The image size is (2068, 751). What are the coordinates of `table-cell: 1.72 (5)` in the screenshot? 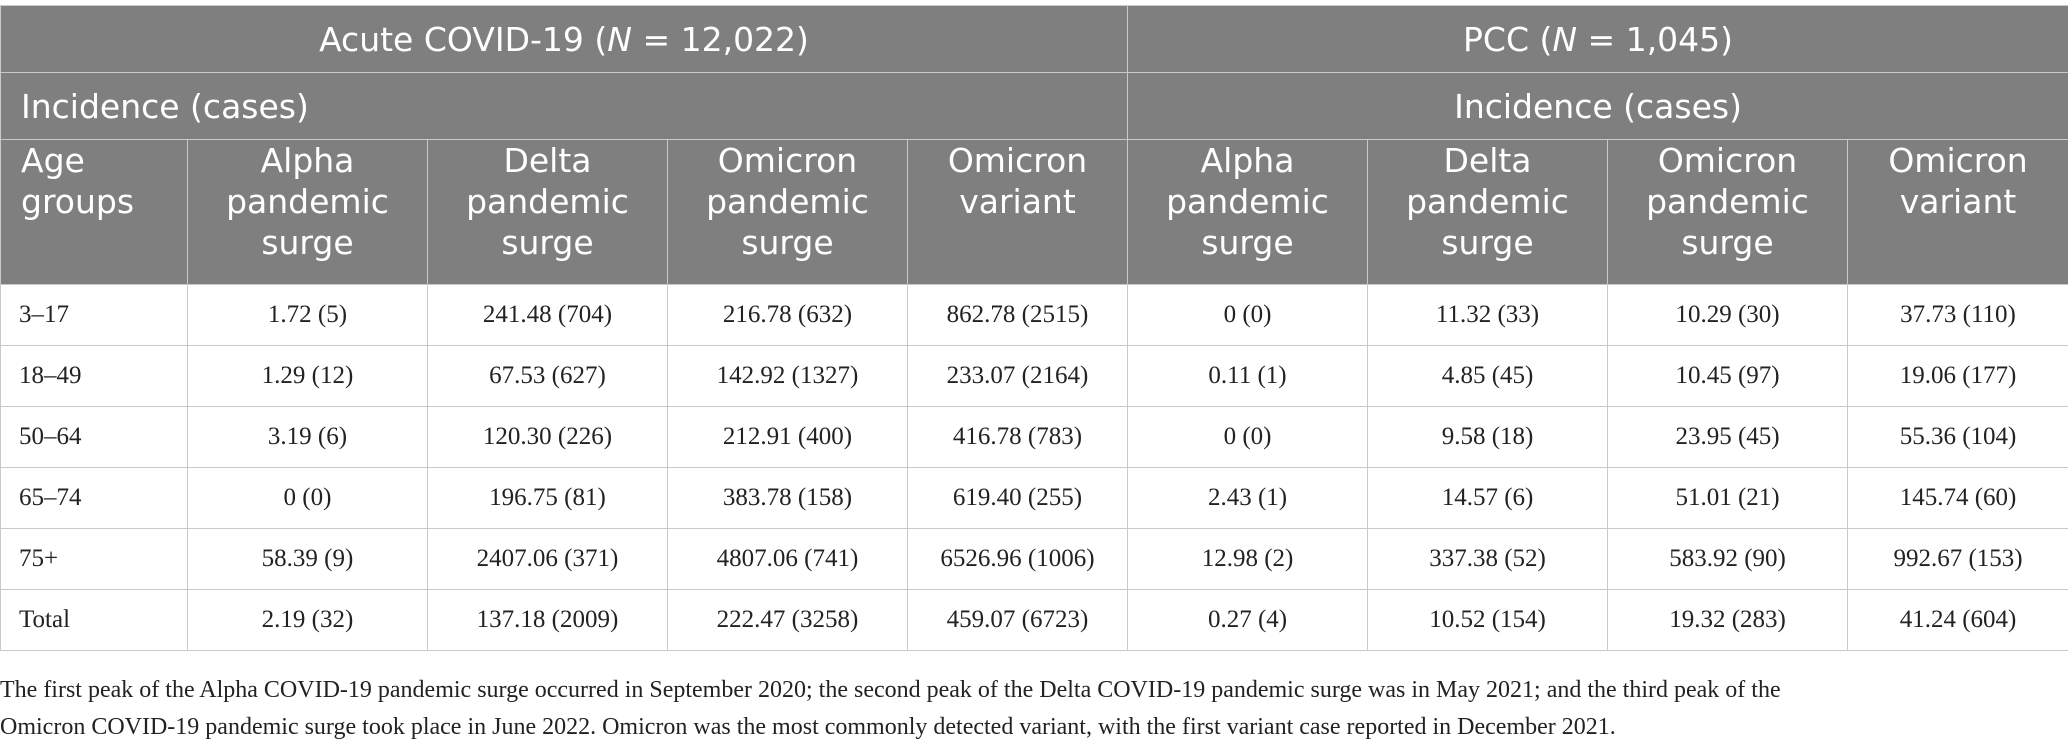 It's located at (307, 315).